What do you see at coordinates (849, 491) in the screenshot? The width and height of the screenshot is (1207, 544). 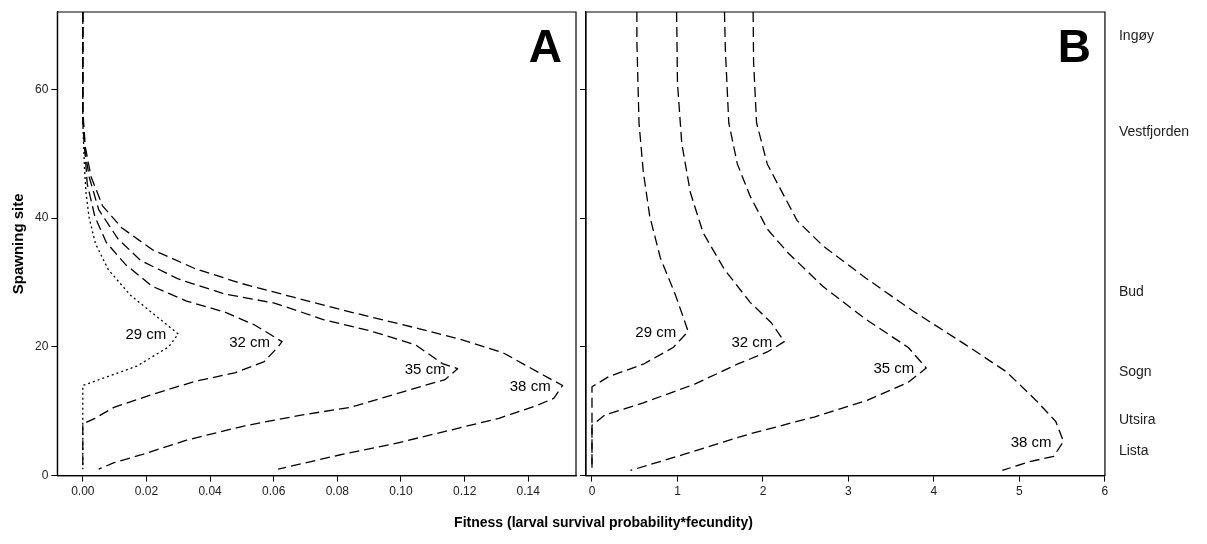 I see `x-tick-label: 3` at bounding box center [849, 491].